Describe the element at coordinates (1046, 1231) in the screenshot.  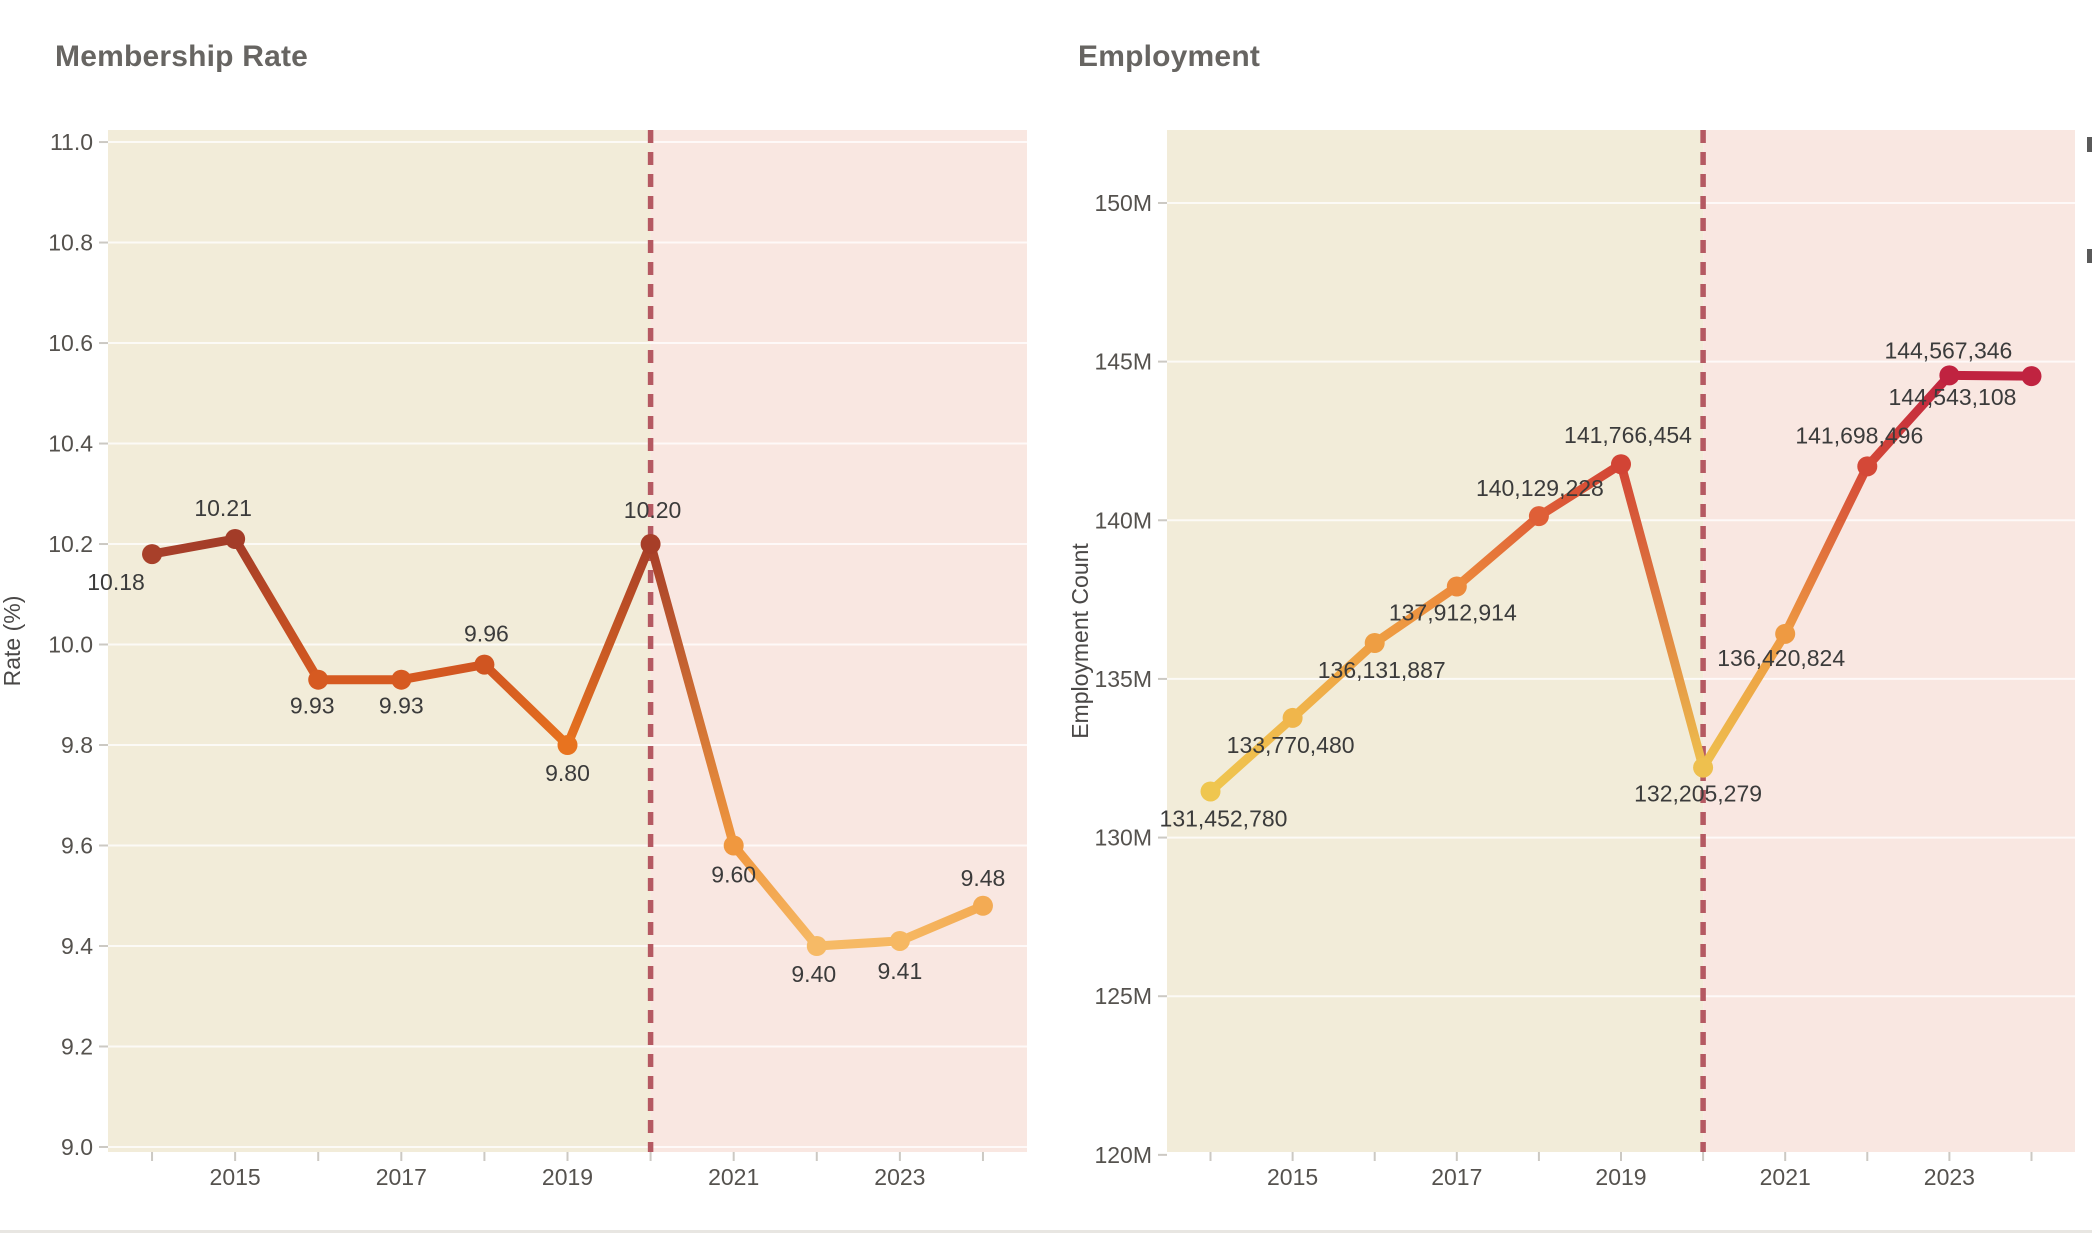
I see `bottom-divider` at that location.